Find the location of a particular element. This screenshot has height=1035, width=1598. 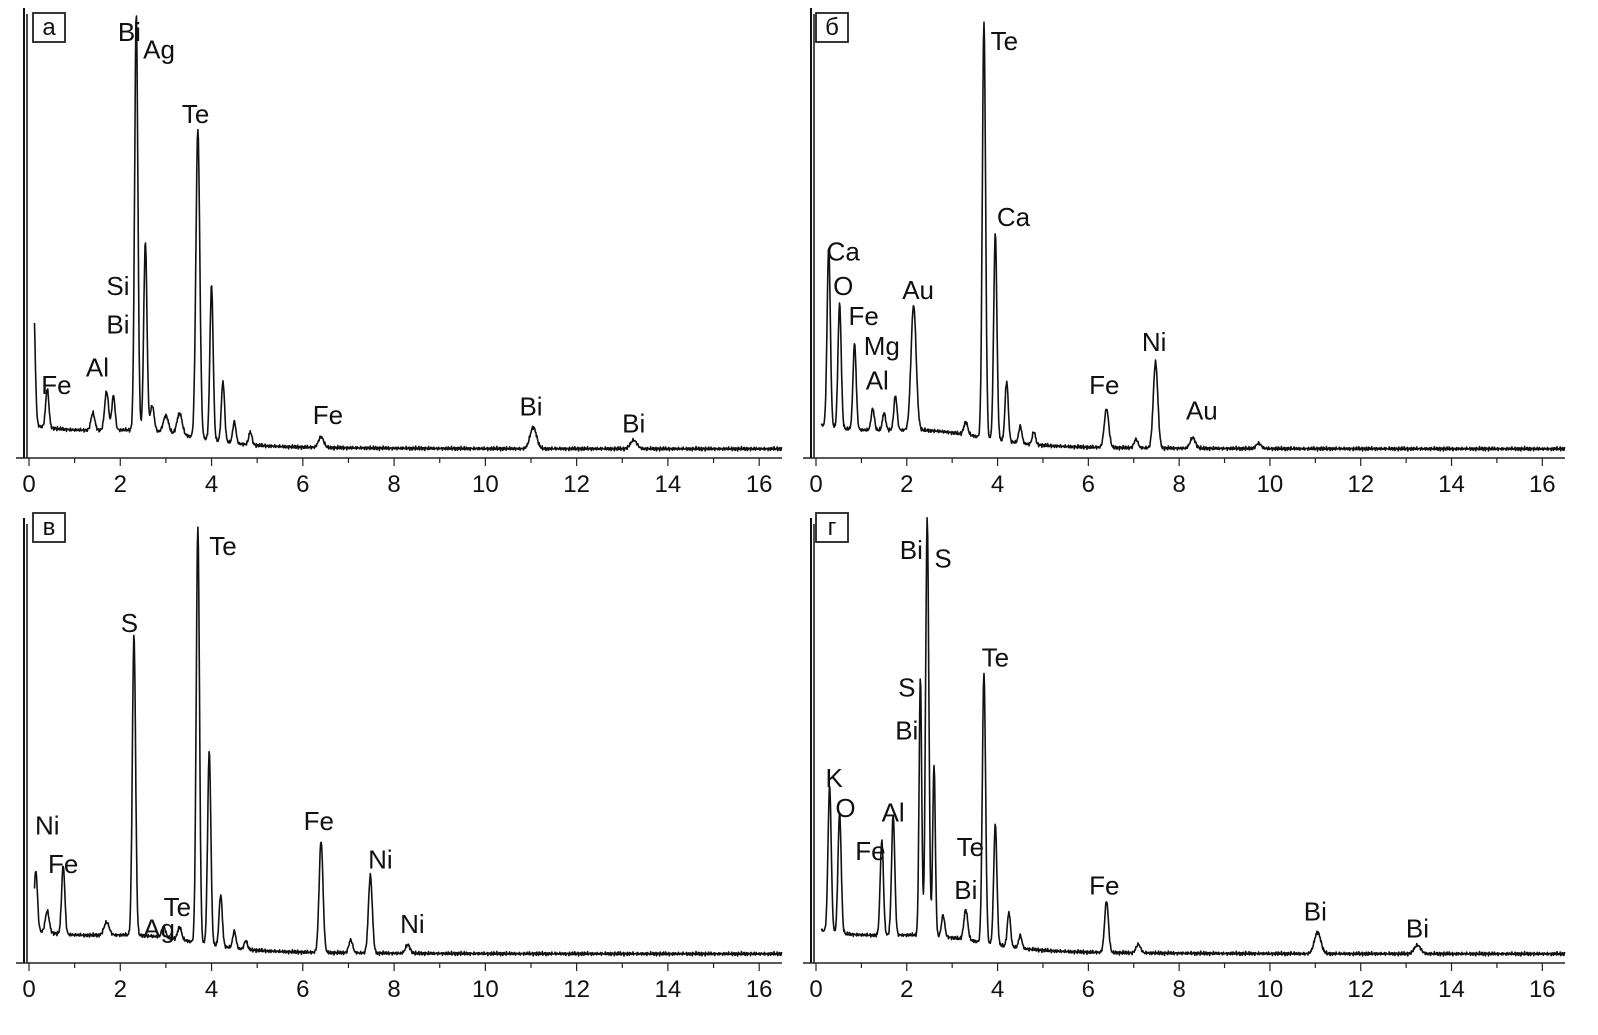

panel-letter: в is located at coordinates (49, 527).